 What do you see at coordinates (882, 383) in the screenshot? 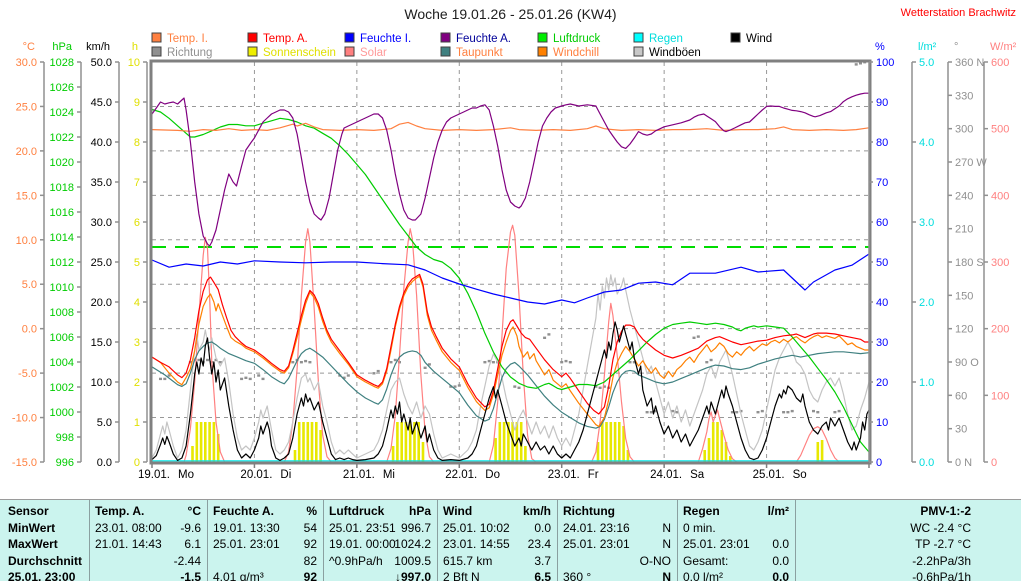
I see `axis-tick-label: 20` at bounding box center [882, 383].